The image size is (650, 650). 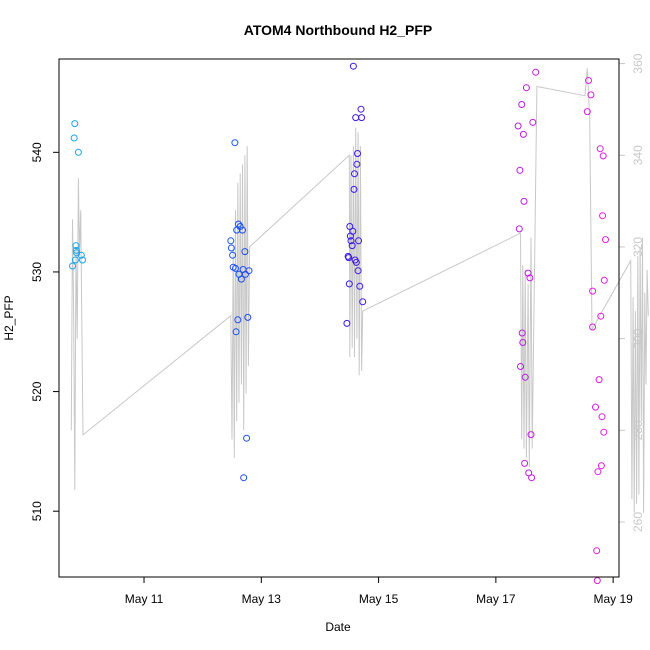 I want to click on y2-tick-label: 360, so click(x=638, y=63).